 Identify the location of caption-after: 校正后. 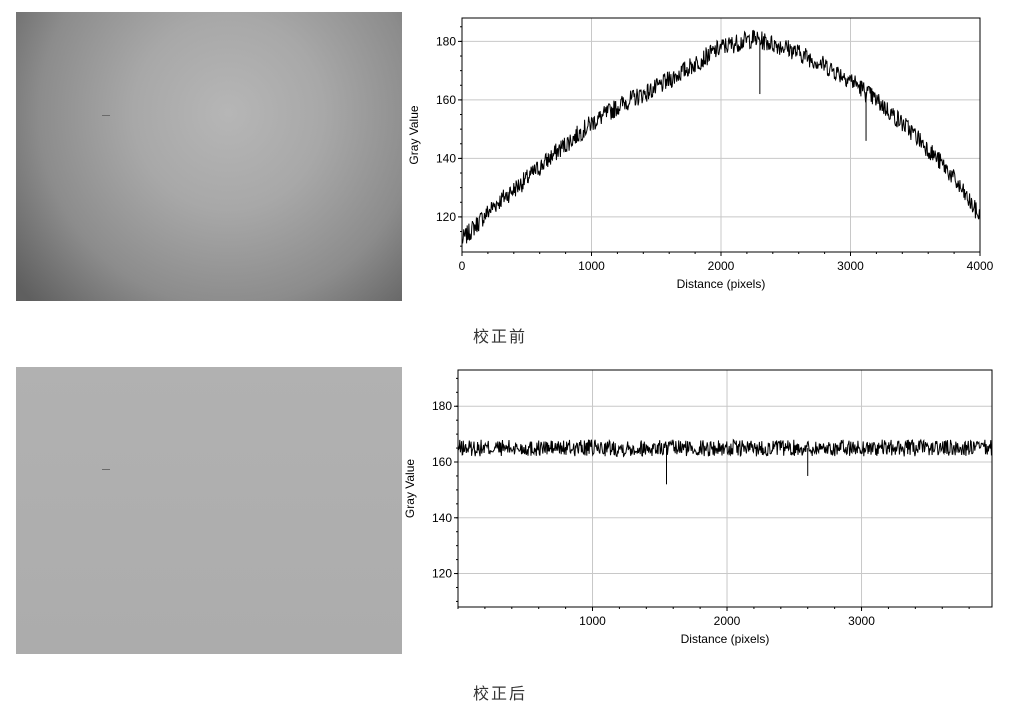
(500, 693).